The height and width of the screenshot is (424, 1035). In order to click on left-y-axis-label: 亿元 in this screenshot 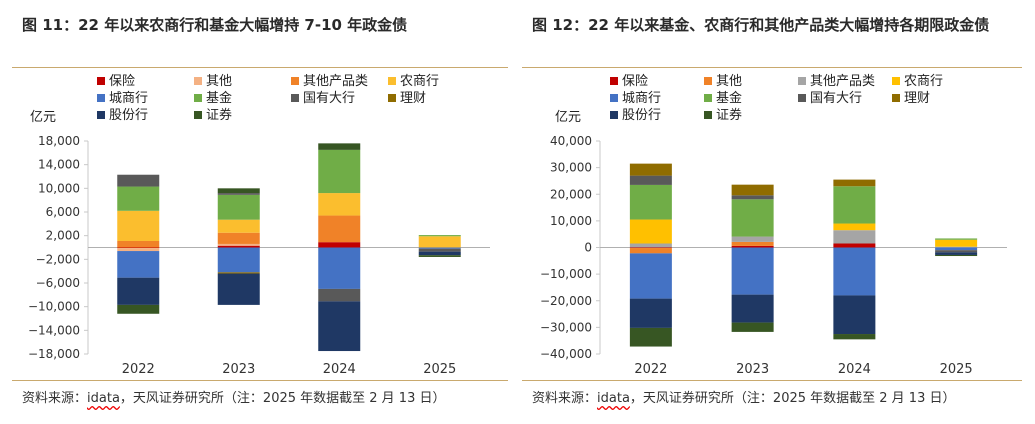, I will do `click(43, 117)`.